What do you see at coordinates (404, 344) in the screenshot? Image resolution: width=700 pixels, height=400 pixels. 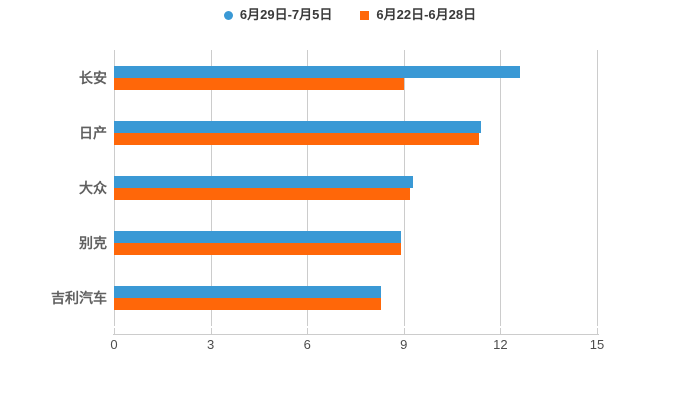 I see `x-axis-label-9: 9` at bounding box center [404, 344].